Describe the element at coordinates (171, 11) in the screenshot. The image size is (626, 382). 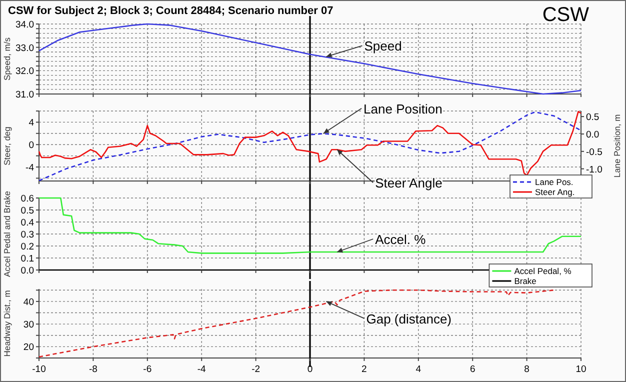
I see `chart-title: CSW for Subject 2; Block 3; Count 28484; Scenario number 07` at that location.